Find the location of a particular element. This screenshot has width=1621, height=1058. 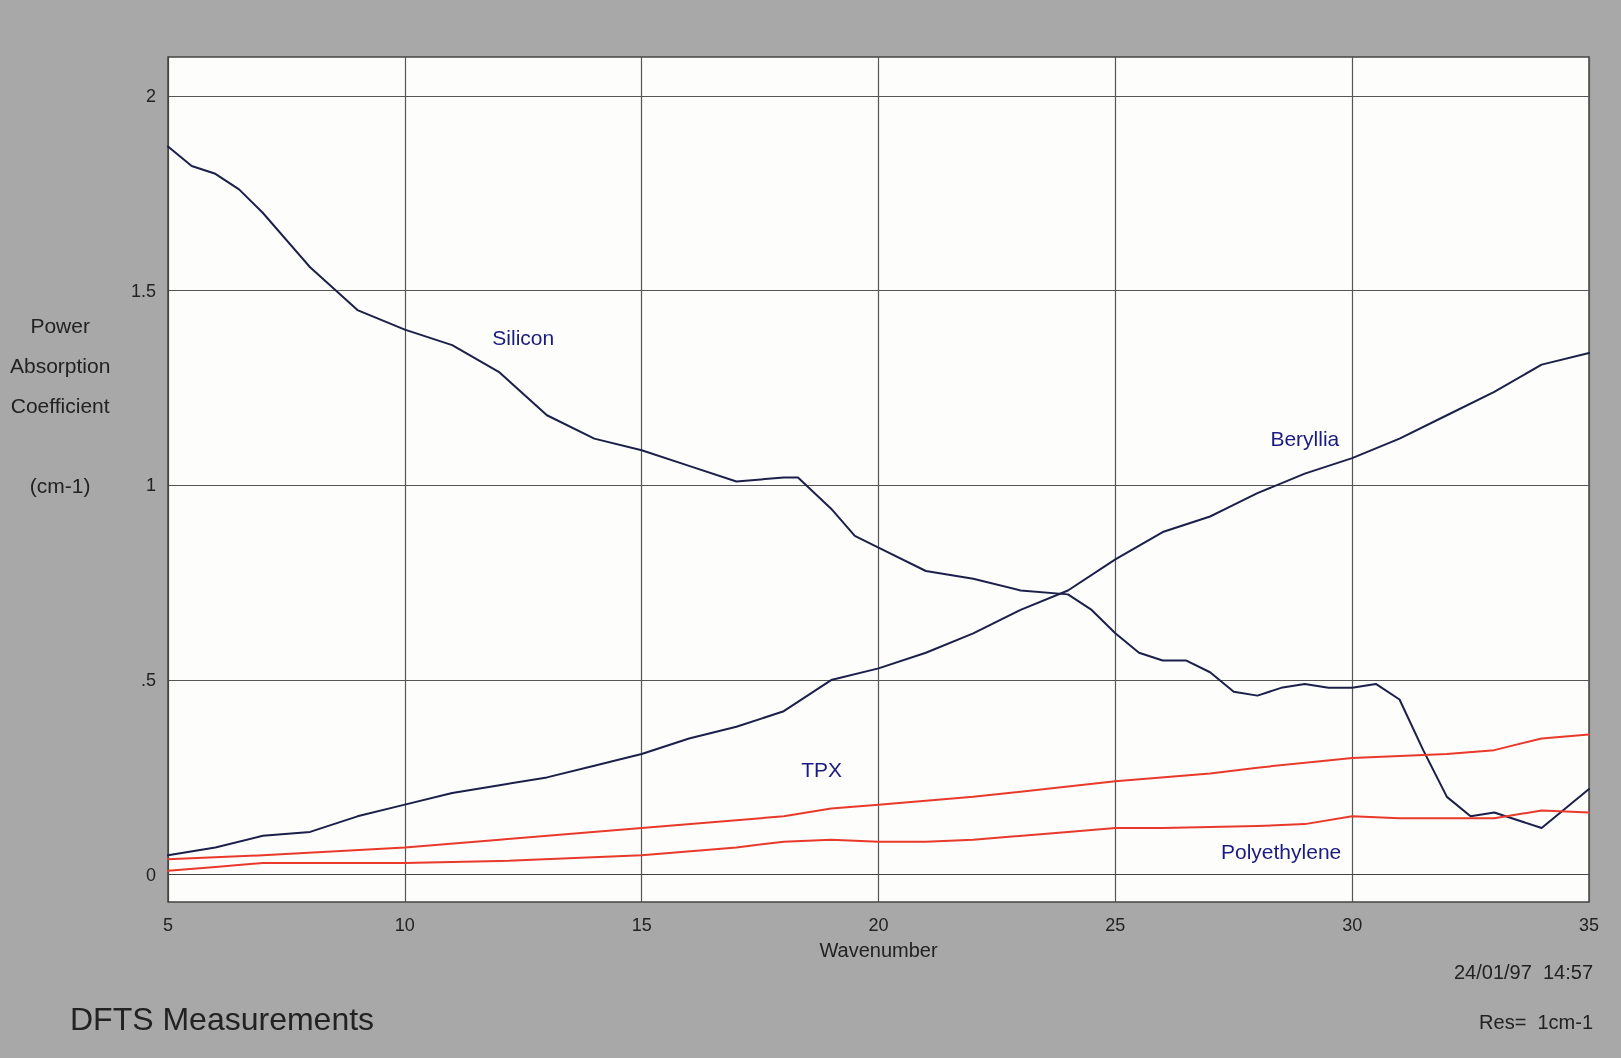

x-tick-label: 25 is located at coordinates (1115, 925).